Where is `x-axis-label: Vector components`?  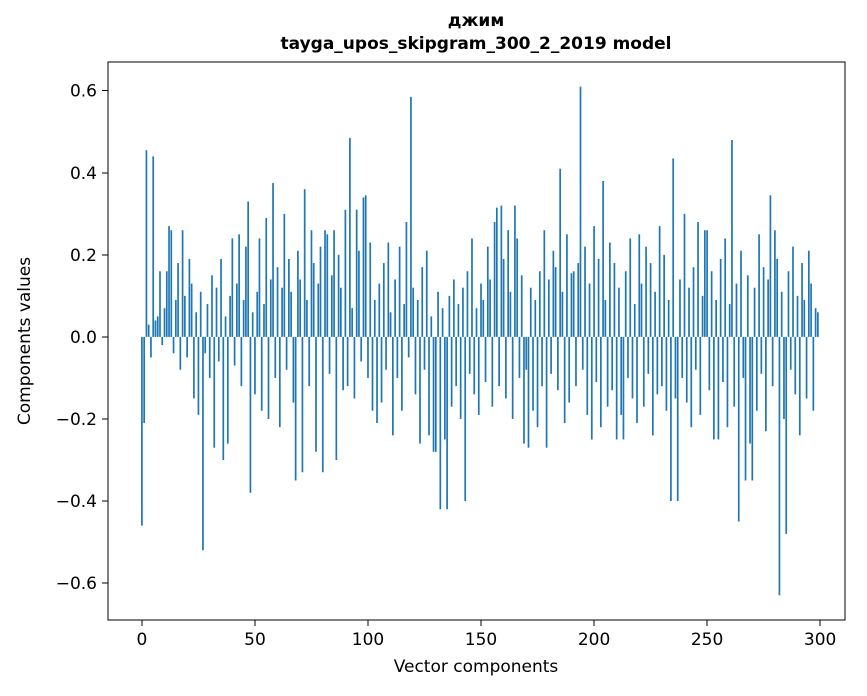 x-axis-label: Vector components is located at coordinates (476, 667).